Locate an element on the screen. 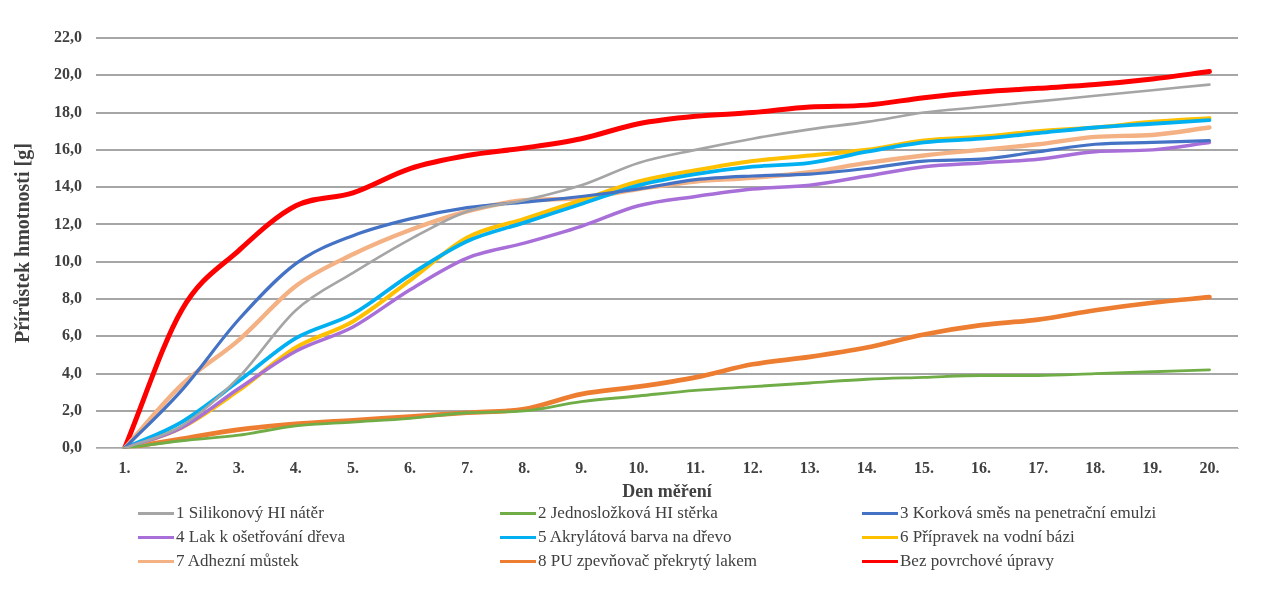  legend-label: 8 PU zpevňovač překrytý lakem is located at coordinates (648, 561).